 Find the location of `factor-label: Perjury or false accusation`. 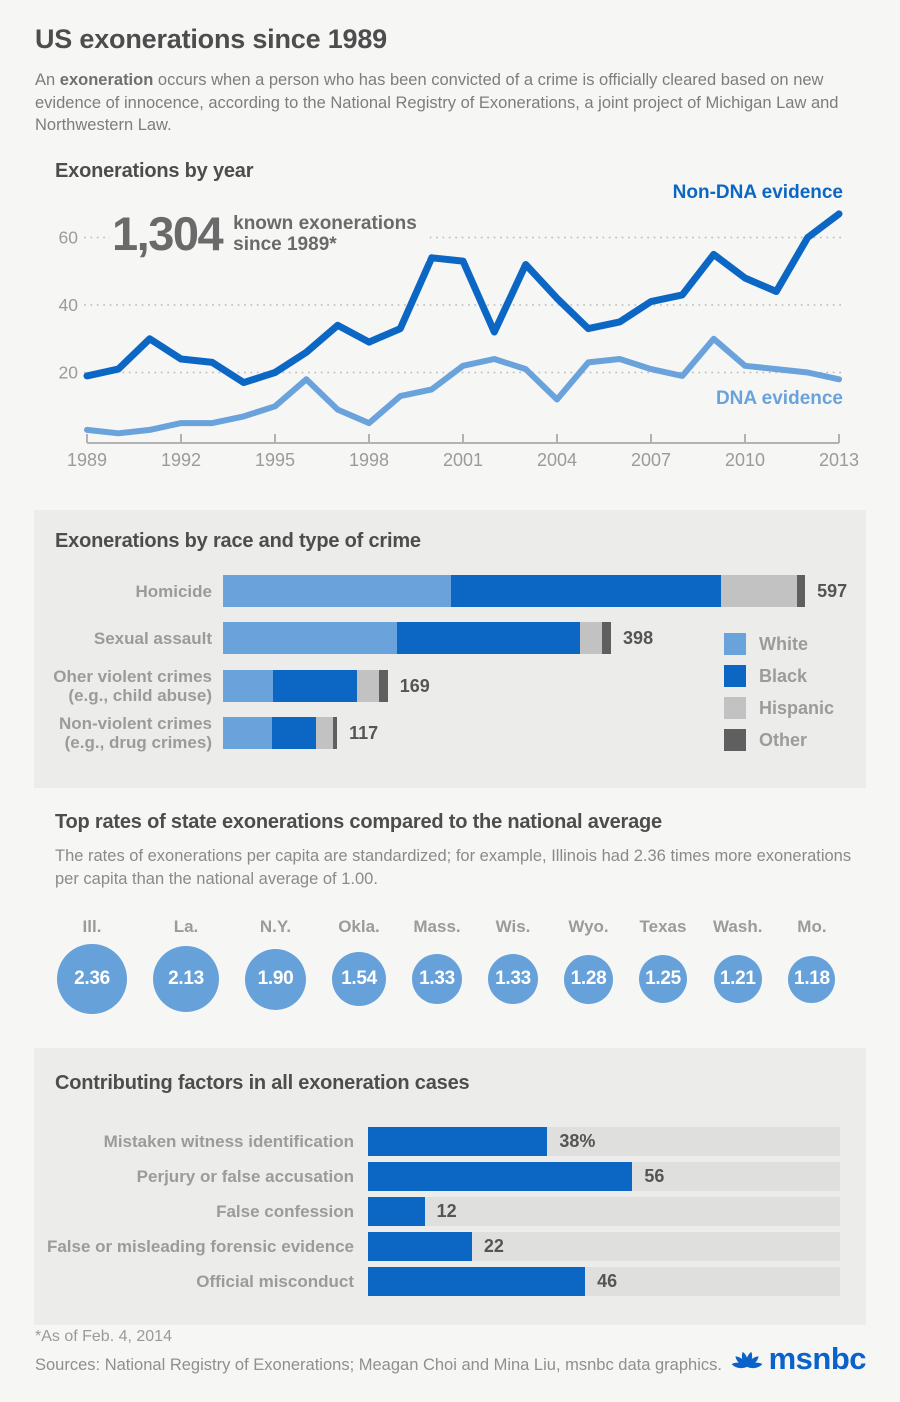

factor-label: Perjury or false accusation is located at coordinates (245, 1176).